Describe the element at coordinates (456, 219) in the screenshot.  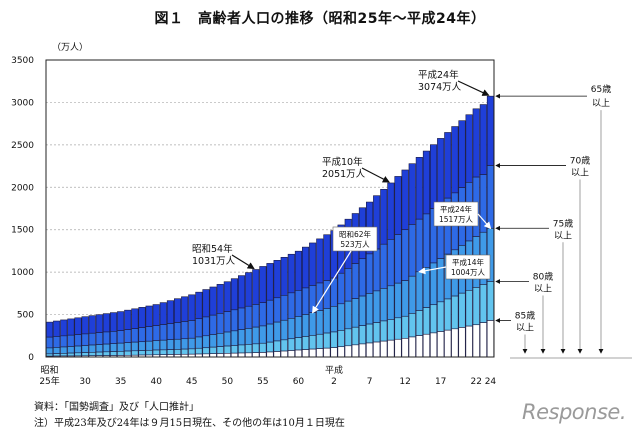
I see `annotation-value: 1517万人` at that location.